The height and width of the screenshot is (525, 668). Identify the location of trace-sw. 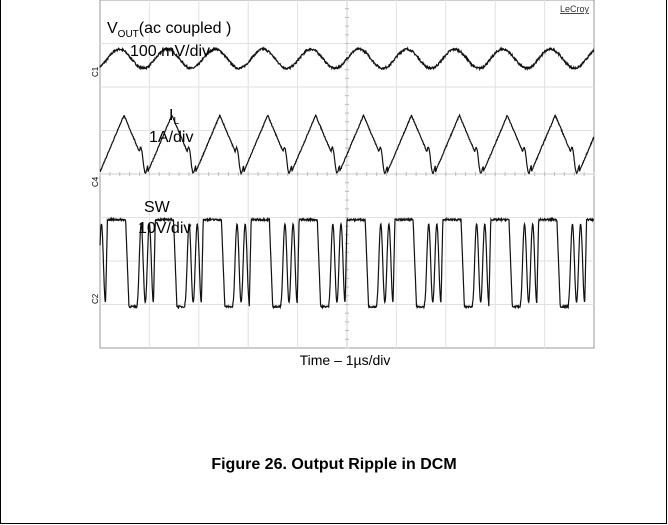
(347, 263).